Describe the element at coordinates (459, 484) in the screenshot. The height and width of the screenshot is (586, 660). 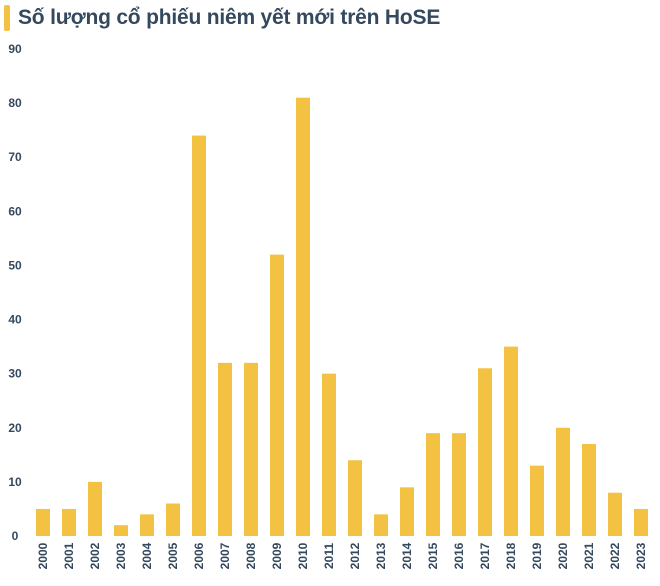
I see `bar-2016` at that location.